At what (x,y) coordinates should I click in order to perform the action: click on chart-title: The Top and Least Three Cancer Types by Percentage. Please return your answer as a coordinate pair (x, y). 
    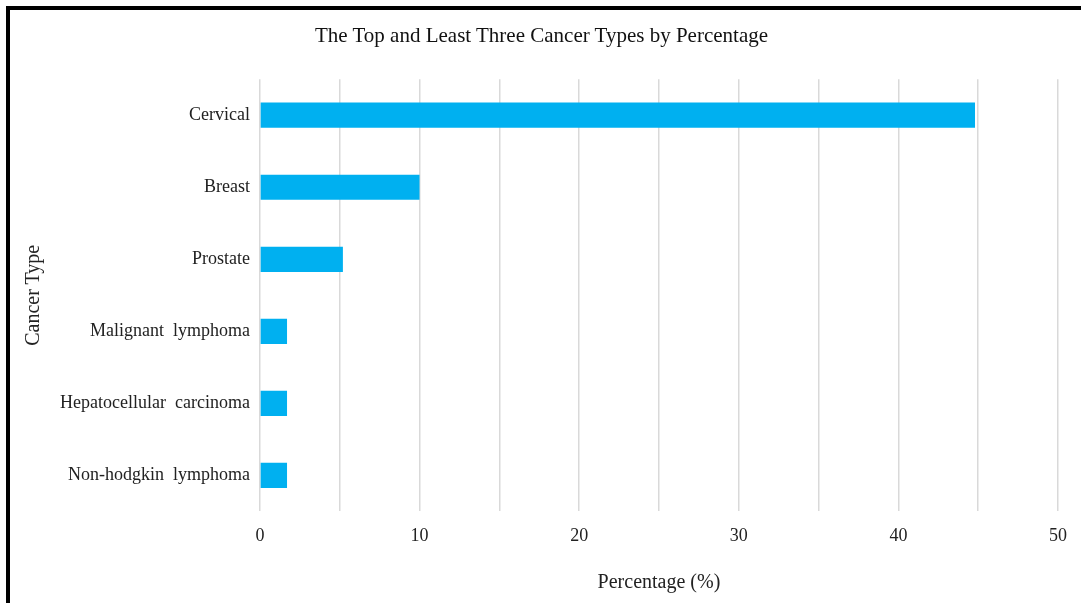
    Looking at the image, I should click on (541, 35).